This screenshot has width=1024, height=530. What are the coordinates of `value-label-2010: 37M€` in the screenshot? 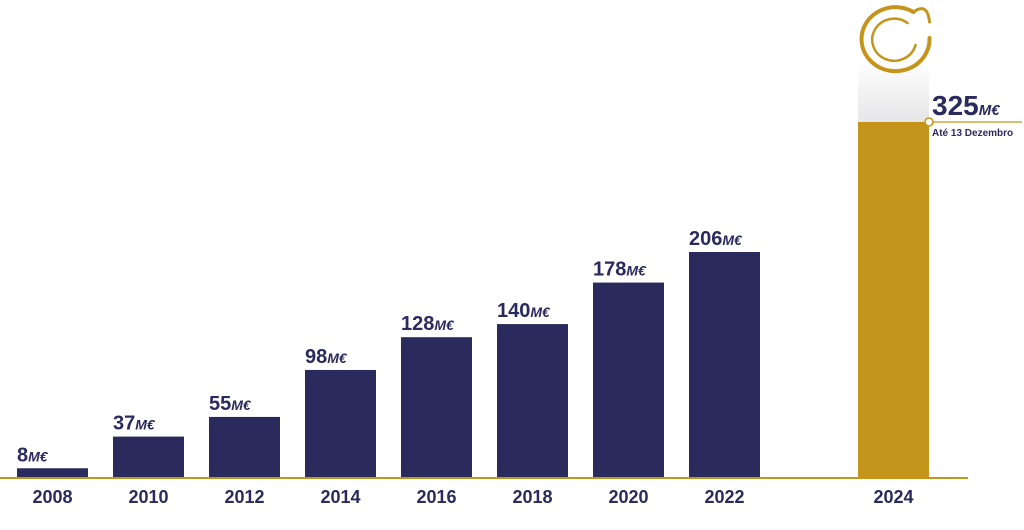 It's located at (134, 424).